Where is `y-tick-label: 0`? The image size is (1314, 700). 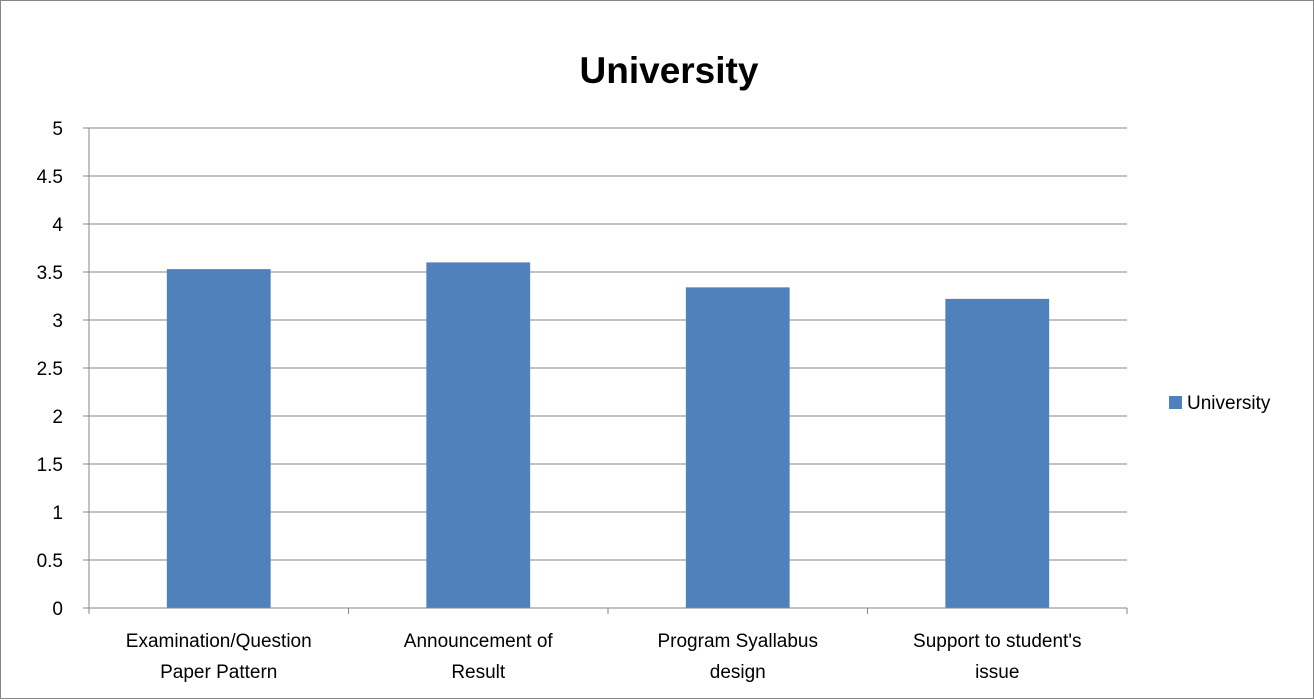 y-tick-label: 0 is located at coordinates (57, 609).